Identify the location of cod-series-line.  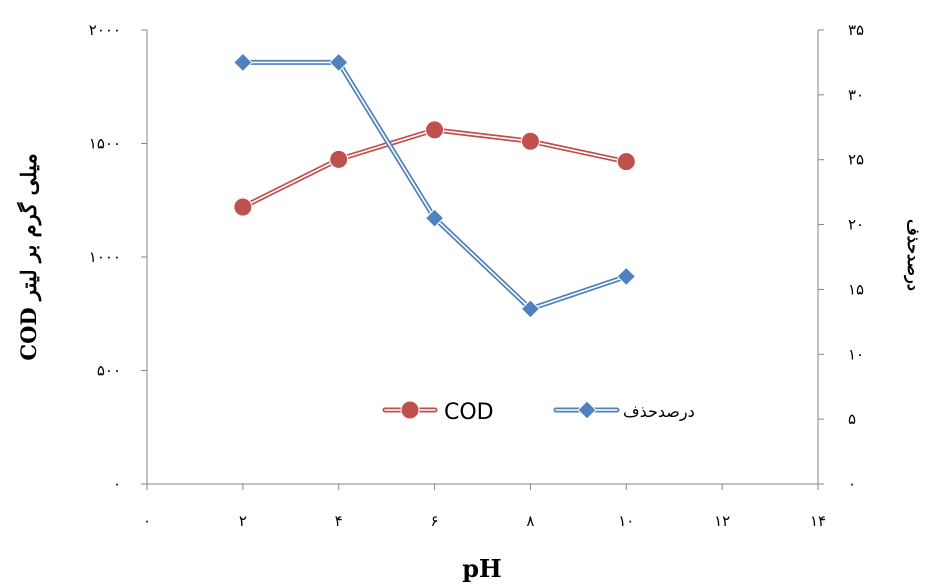
(434, 168).